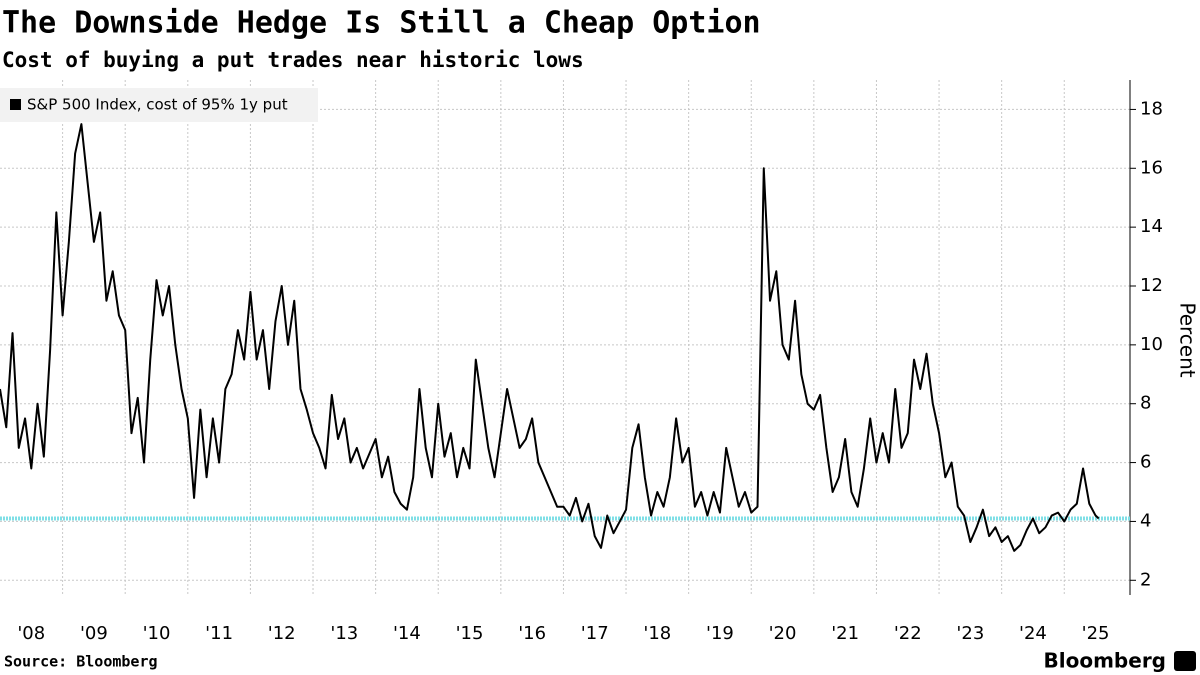 The height and width of the screenshot is (675, 1200). What do you see at coordinates (219, 633) in the screenshot?
I see `x-tick-label: '11` at bounding box center [219, 633].